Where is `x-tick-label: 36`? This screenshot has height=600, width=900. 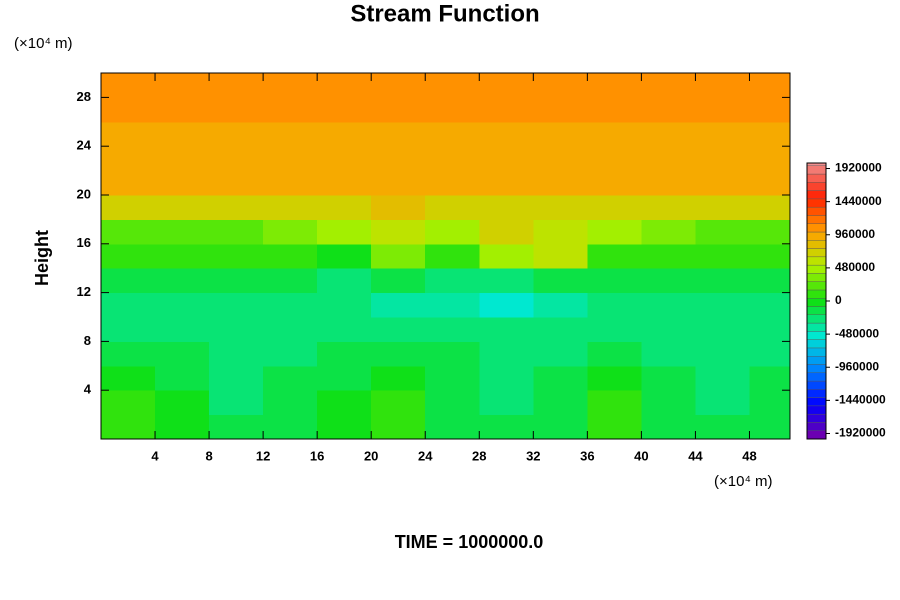
x-tick-label: 36 is located at coordinates (587, 455).